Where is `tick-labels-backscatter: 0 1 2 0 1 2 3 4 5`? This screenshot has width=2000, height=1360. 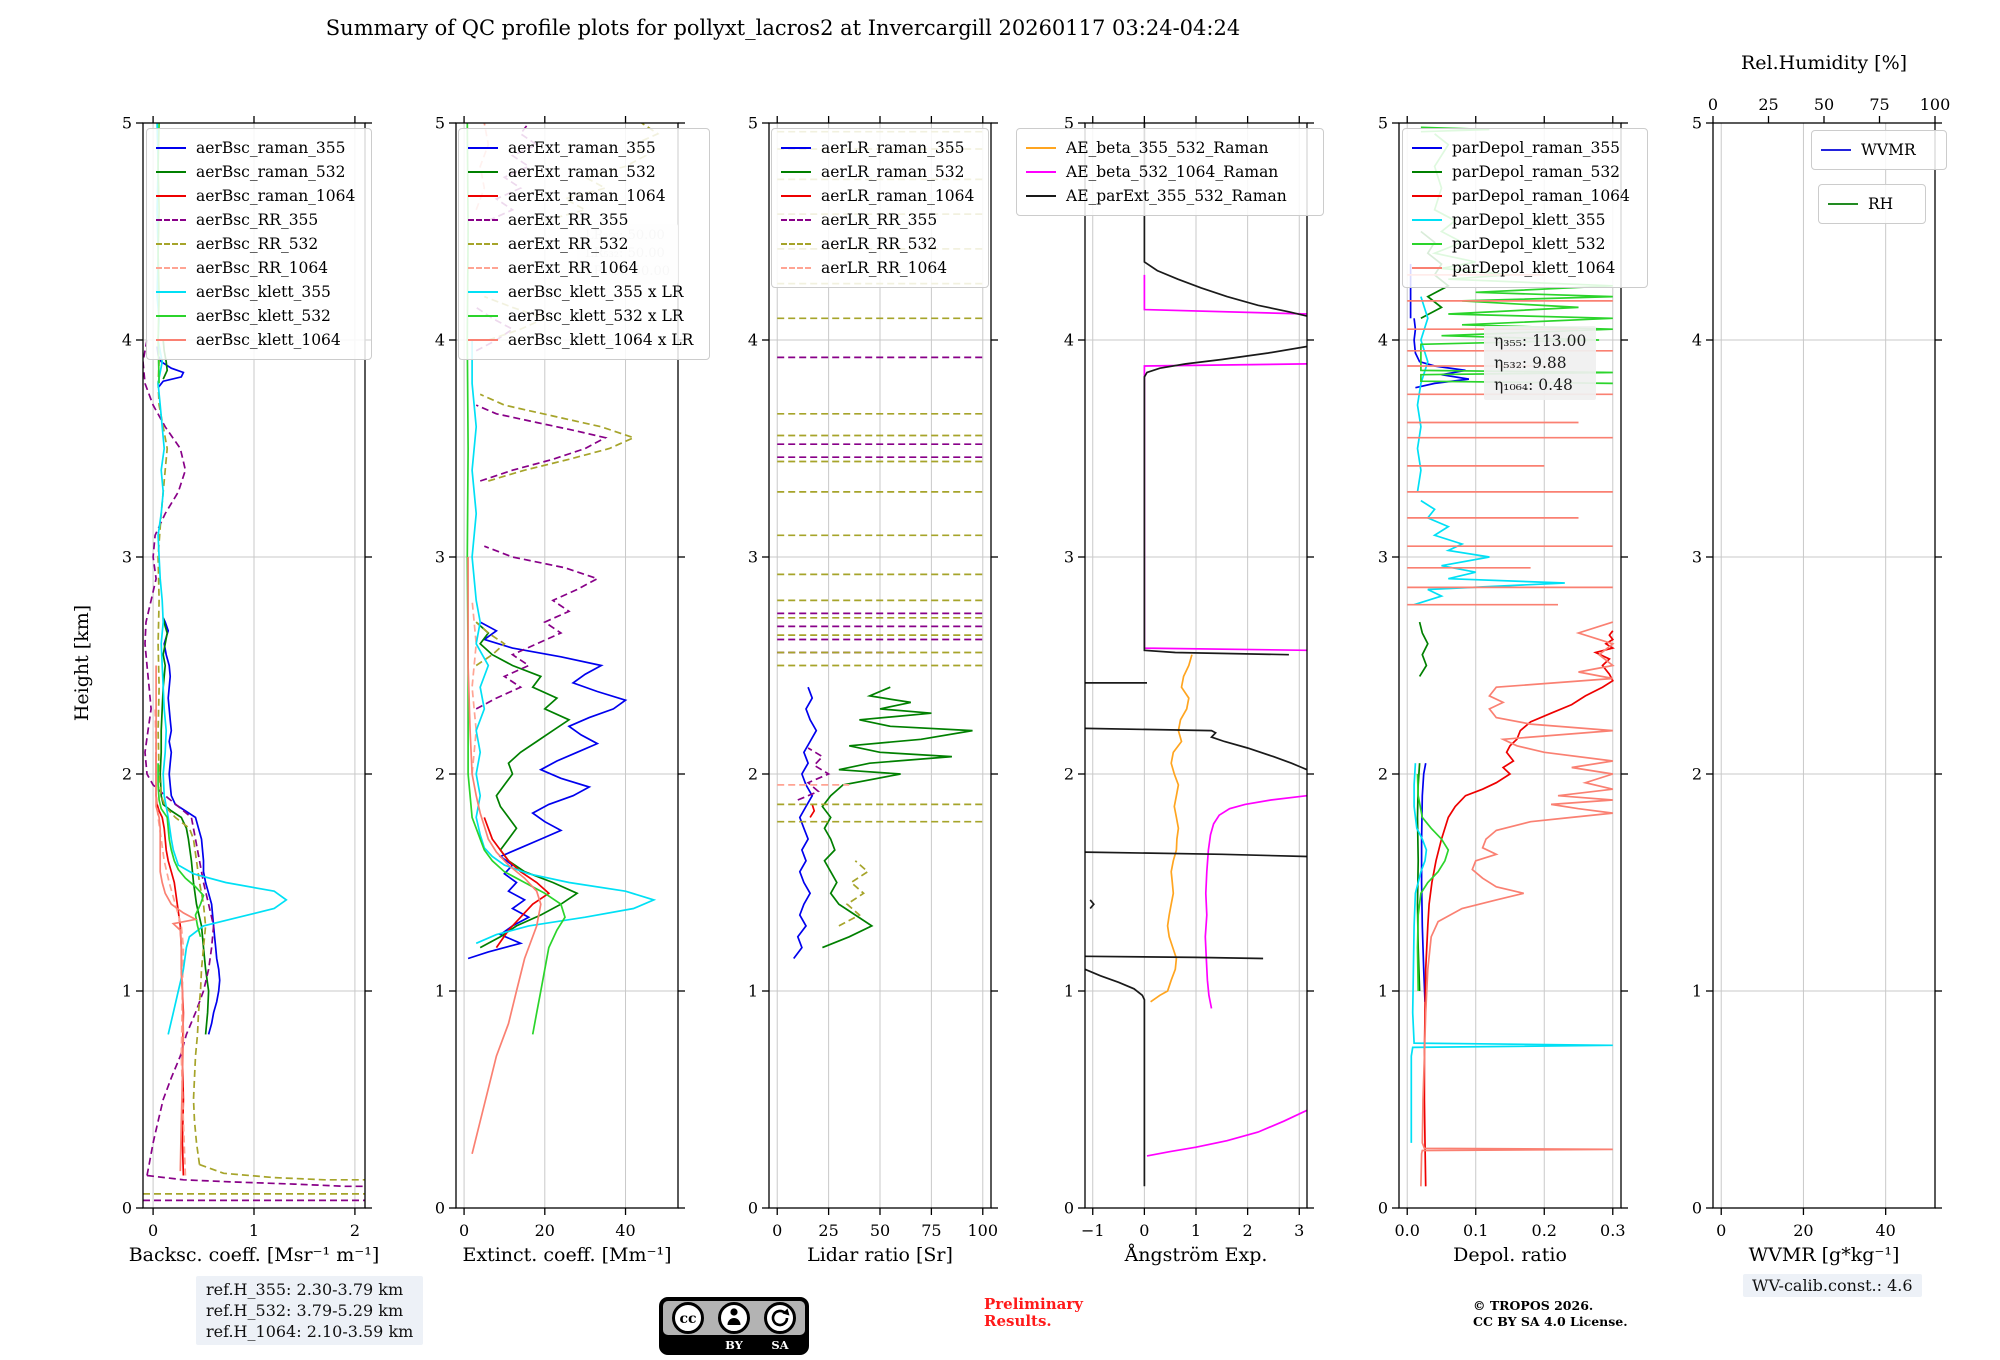
tick-labels-backscatter: 0 1 2 0 1 2 3 4 5 is located at coordinates (241, 677).